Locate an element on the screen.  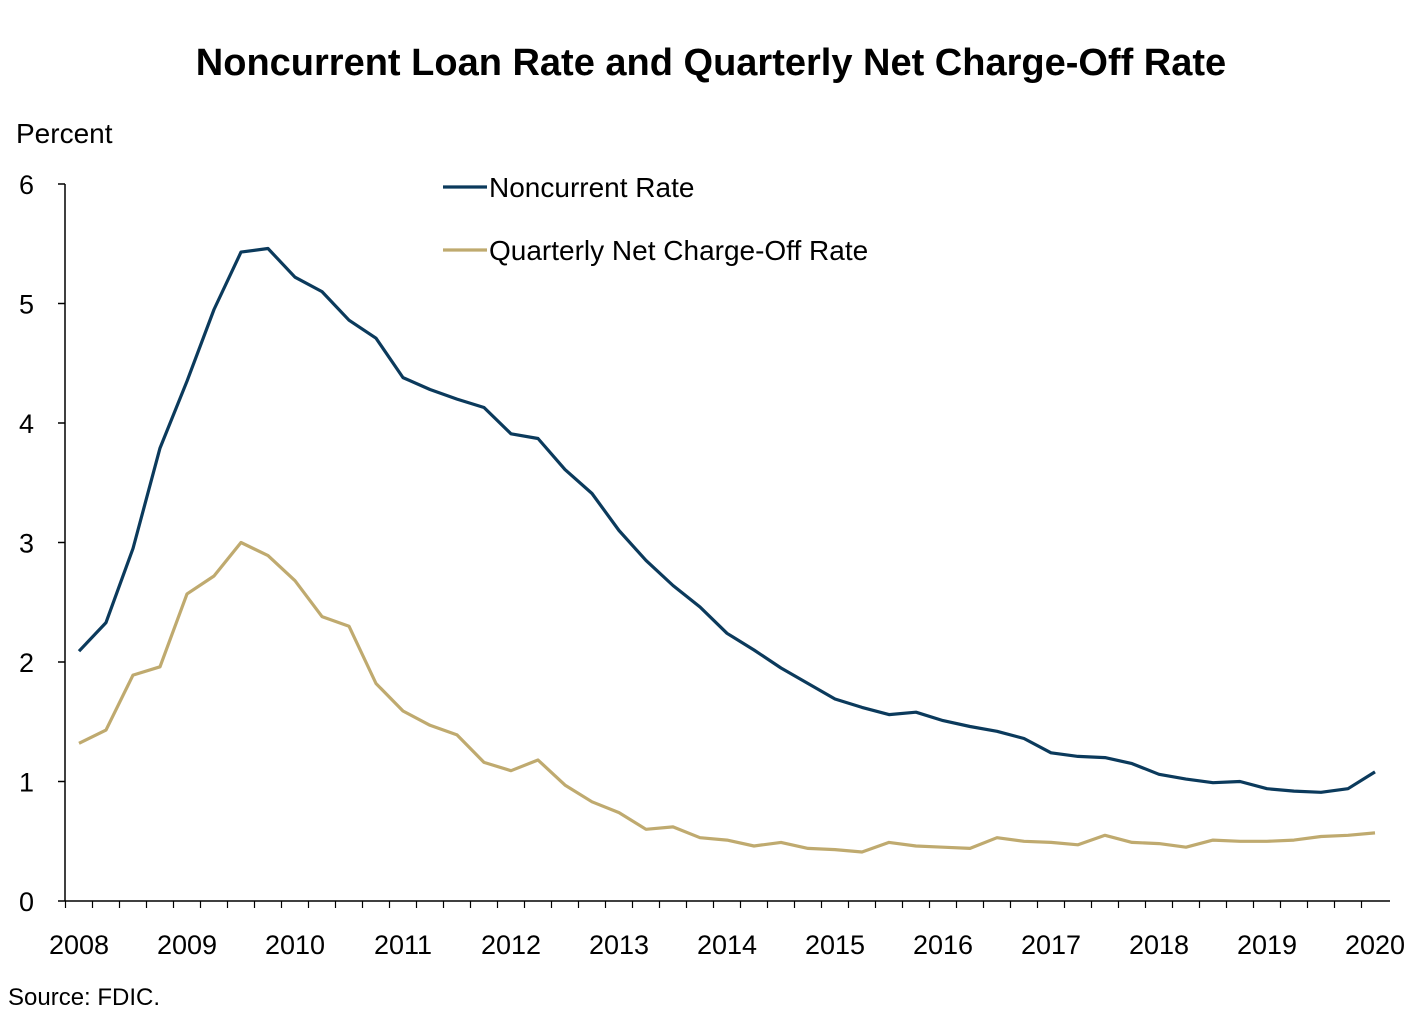
x-tick-label: 2011 is located at coordinates (403, 945).